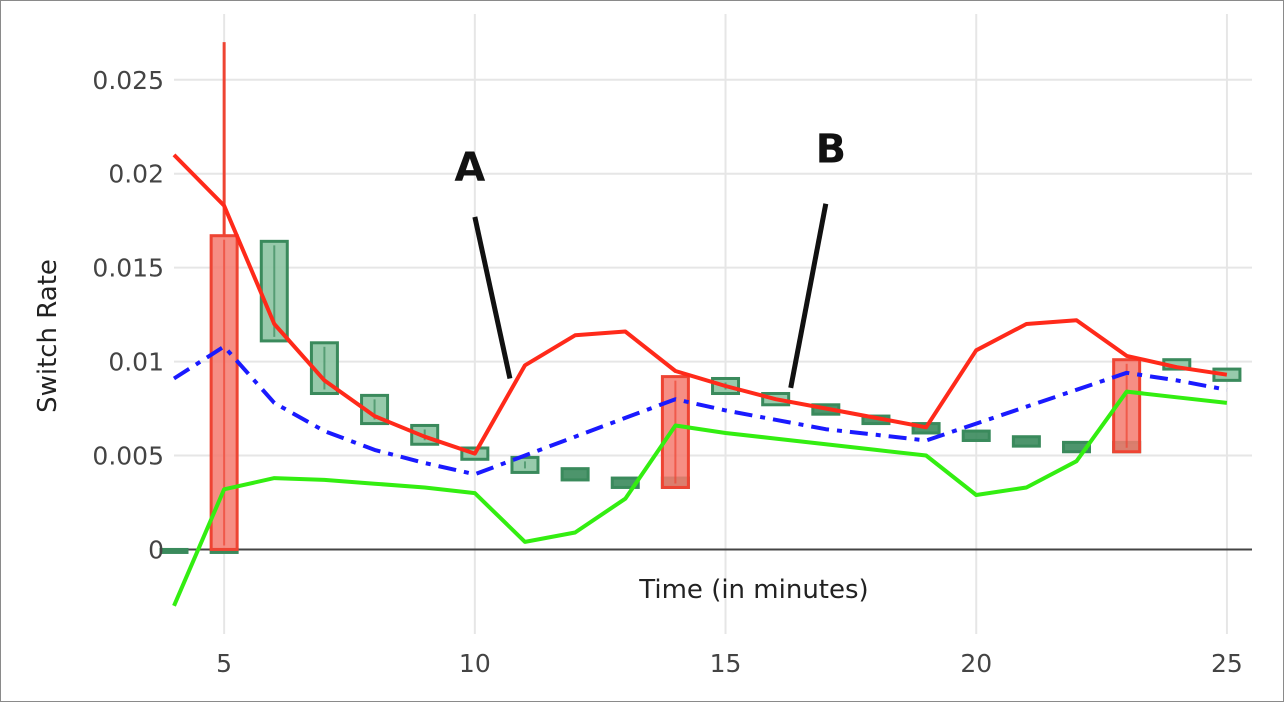 The height and width of the screenshot is (702, 1284). What do you see at coordinates (475, 663) in the screenshot?
I see `x-tick-label: 10` at bounding box center [475, 663].